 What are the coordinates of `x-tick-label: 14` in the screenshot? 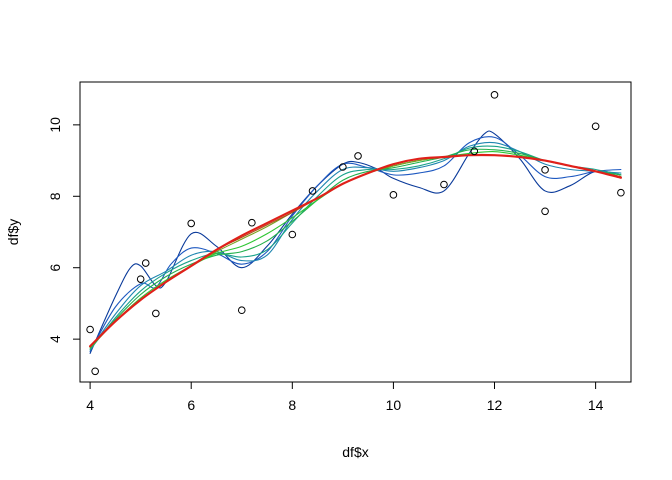 It's located at (596, 405).